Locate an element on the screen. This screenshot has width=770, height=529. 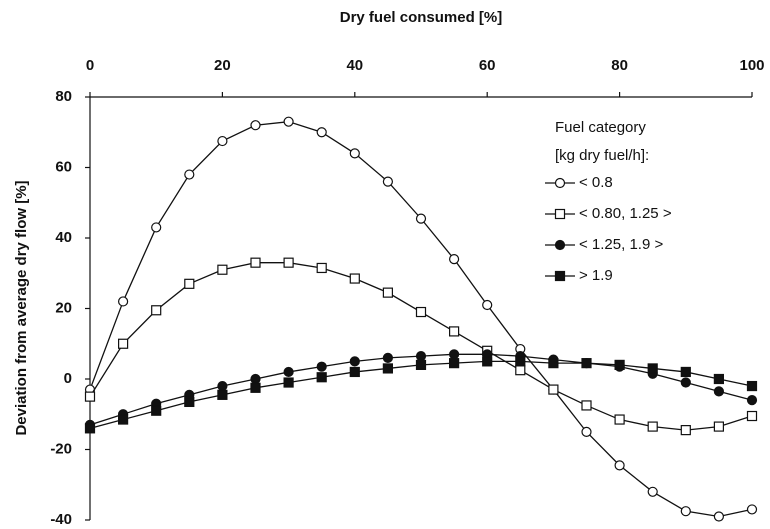
y-tick-label: 20 is located at coordinates (63, 307).